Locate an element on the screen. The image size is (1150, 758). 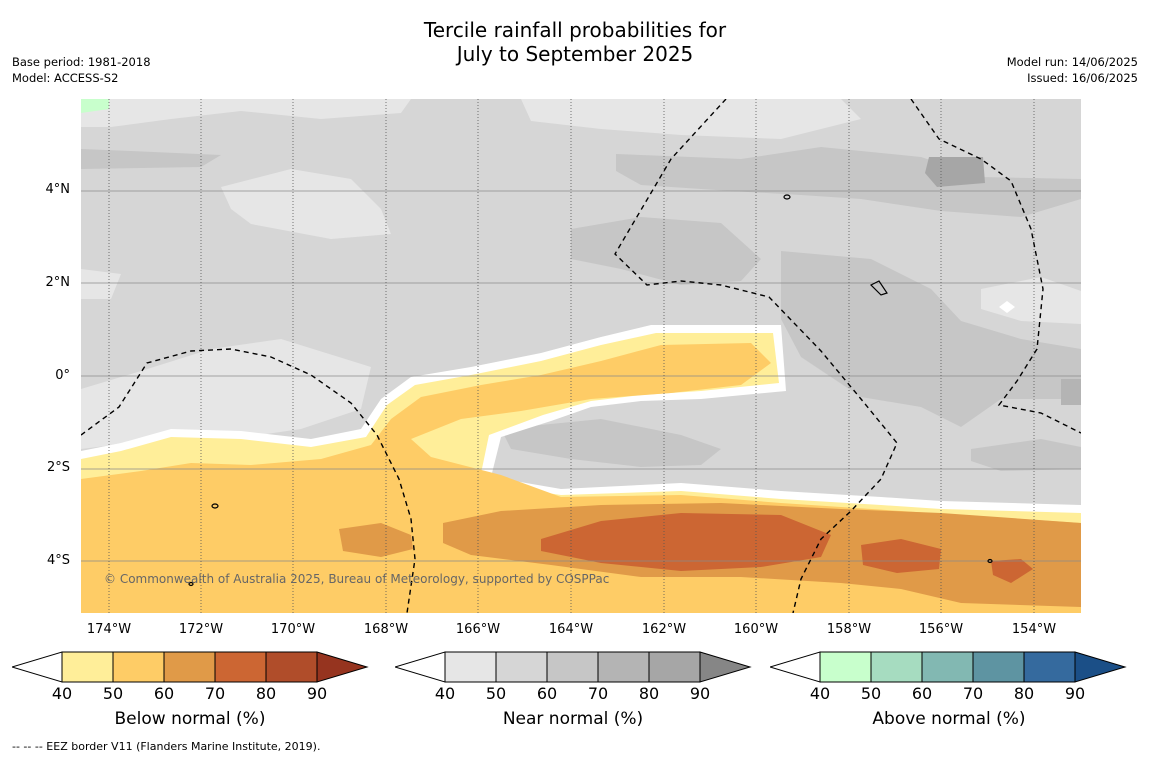
lon-label-158w: 158°W is located at coordinates (849, 629).